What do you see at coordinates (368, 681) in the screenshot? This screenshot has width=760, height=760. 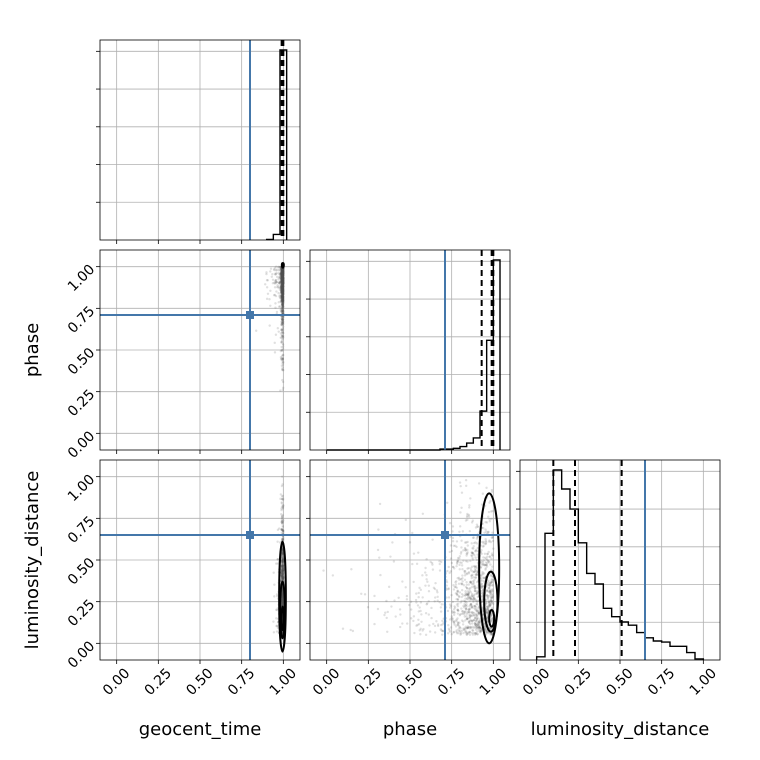 I see `x-tick-label: 0.25` at bounding box center [368, 681].